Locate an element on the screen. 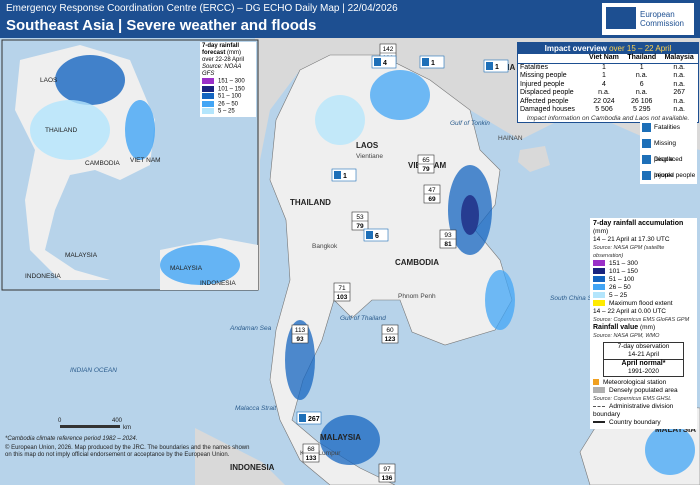 The height and width of the screenshot is (485, 700). inset-land is located at coordinates (85, 162).